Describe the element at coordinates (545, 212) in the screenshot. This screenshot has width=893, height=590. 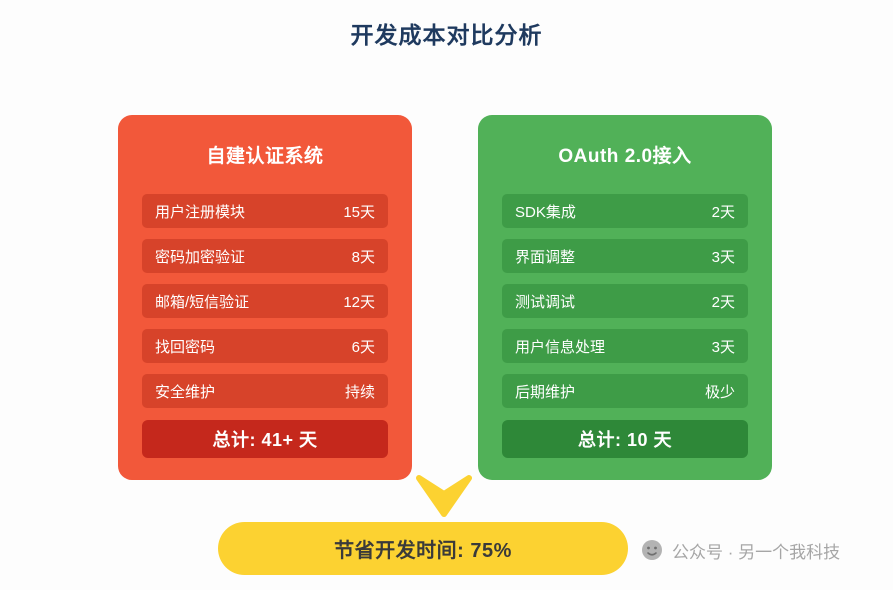
I see `row-label: SDK集成` at that location.